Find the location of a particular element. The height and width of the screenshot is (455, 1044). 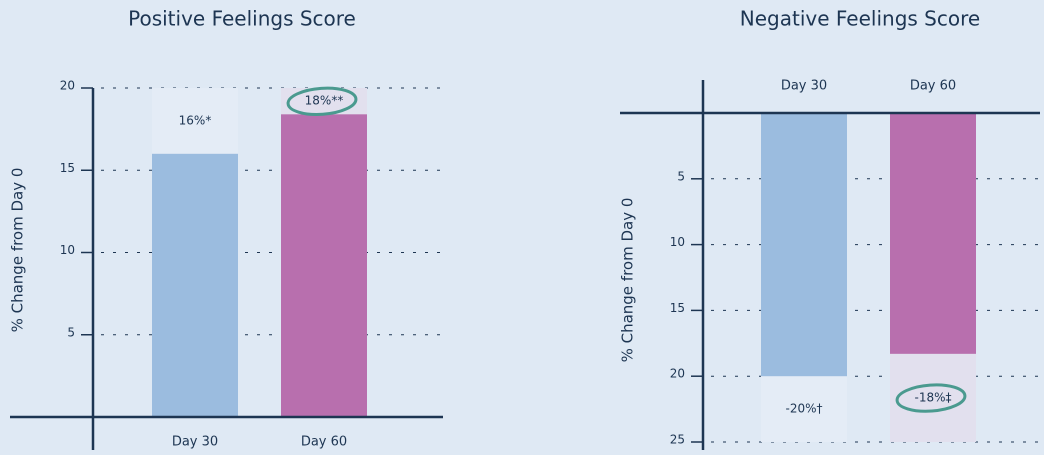

chart-title: Negative Feelings Score is located at coordinates (860, 19).